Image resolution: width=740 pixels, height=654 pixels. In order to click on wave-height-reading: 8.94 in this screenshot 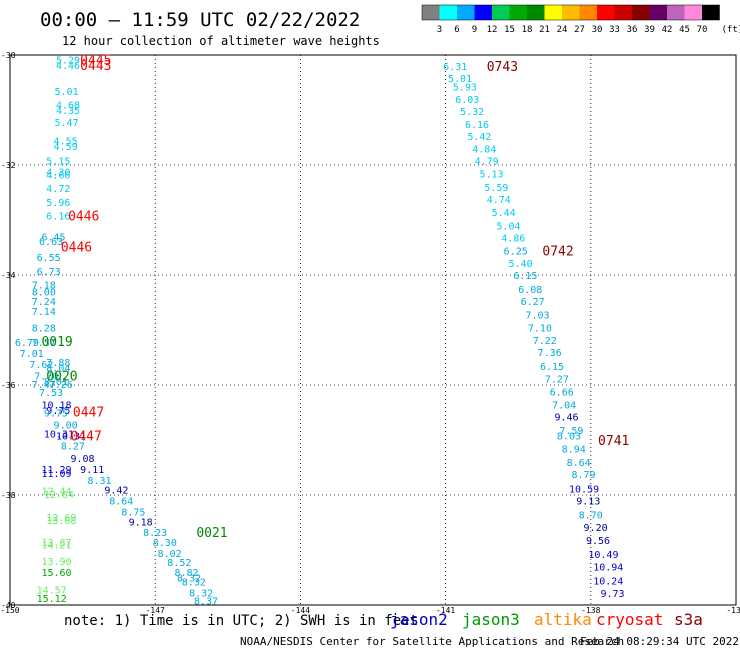, I will do `click(574, 449)`.